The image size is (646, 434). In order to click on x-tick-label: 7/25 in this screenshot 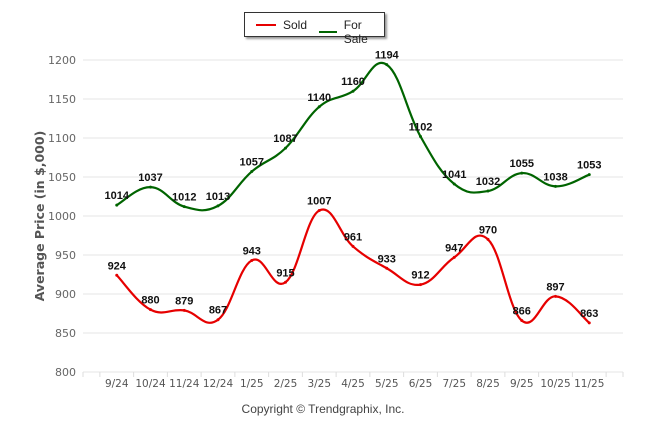, I will do `click(454, 384)`.